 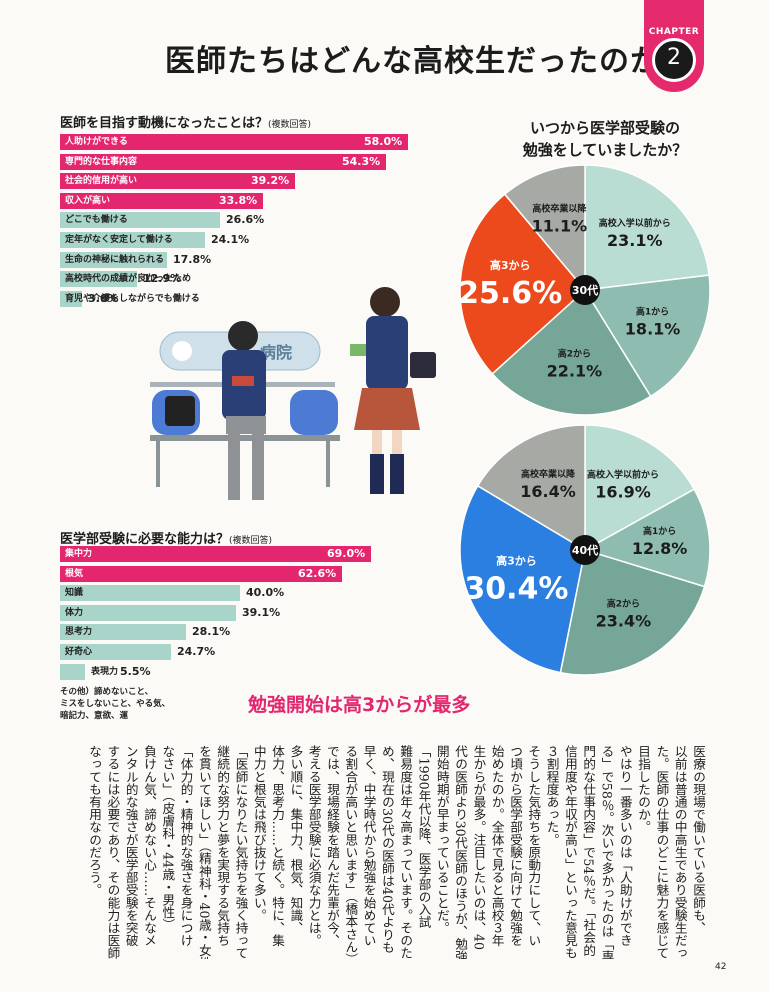 What do you see at coordinates (276, 352) in the screenshot?
I see `hospital-sign-text: 病院` at bounding box center [276, 352].